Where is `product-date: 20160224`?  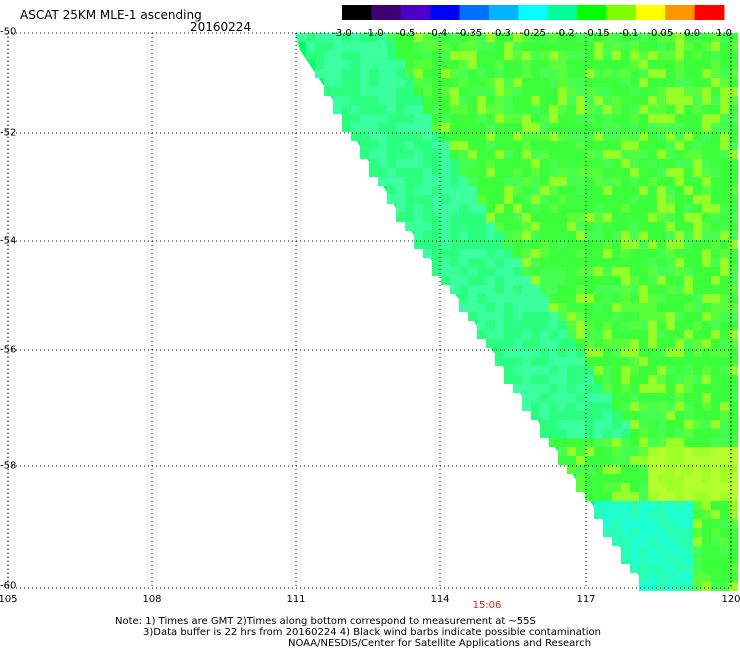 product-date: 20160224 is located at coordinates (221, 27).